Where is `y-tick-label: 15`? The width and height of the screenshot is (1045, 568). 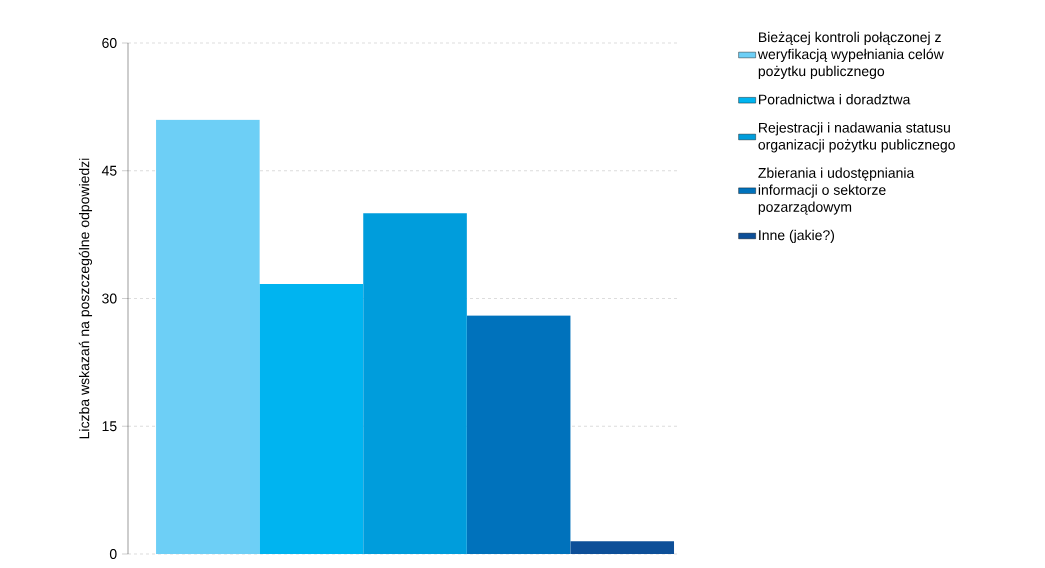
y-tick-label: 15 is located at coordinates (109, 426).